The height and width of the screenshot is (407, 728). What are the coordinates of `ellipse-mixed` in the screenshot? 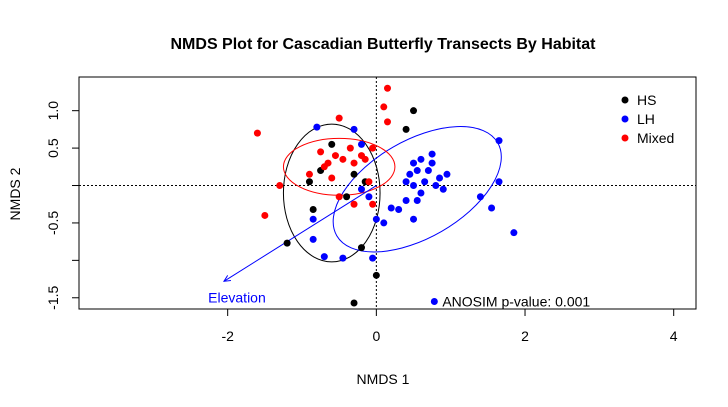 It's located at (339, 166).